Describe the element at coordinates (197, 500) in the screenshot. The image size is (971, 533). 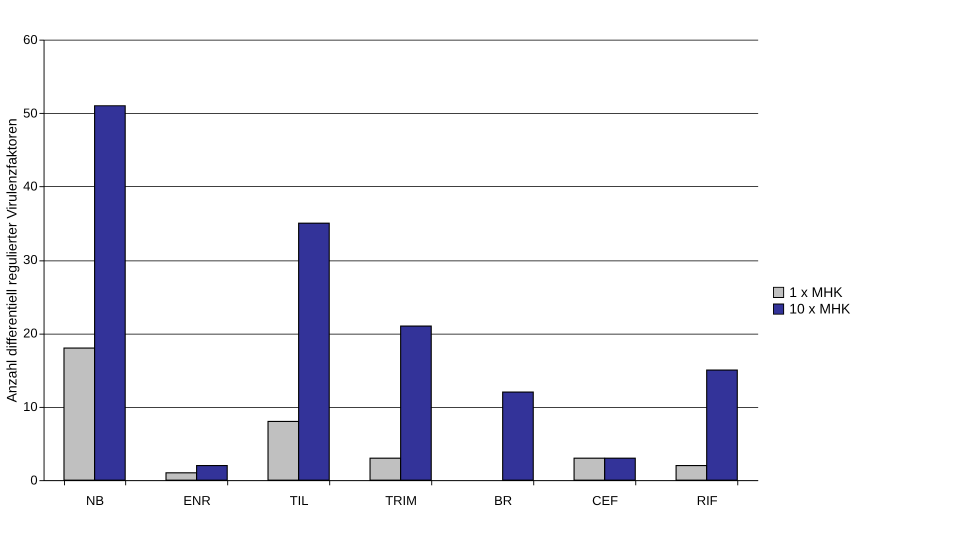
I see `x-tick-label: ENR` at that location.